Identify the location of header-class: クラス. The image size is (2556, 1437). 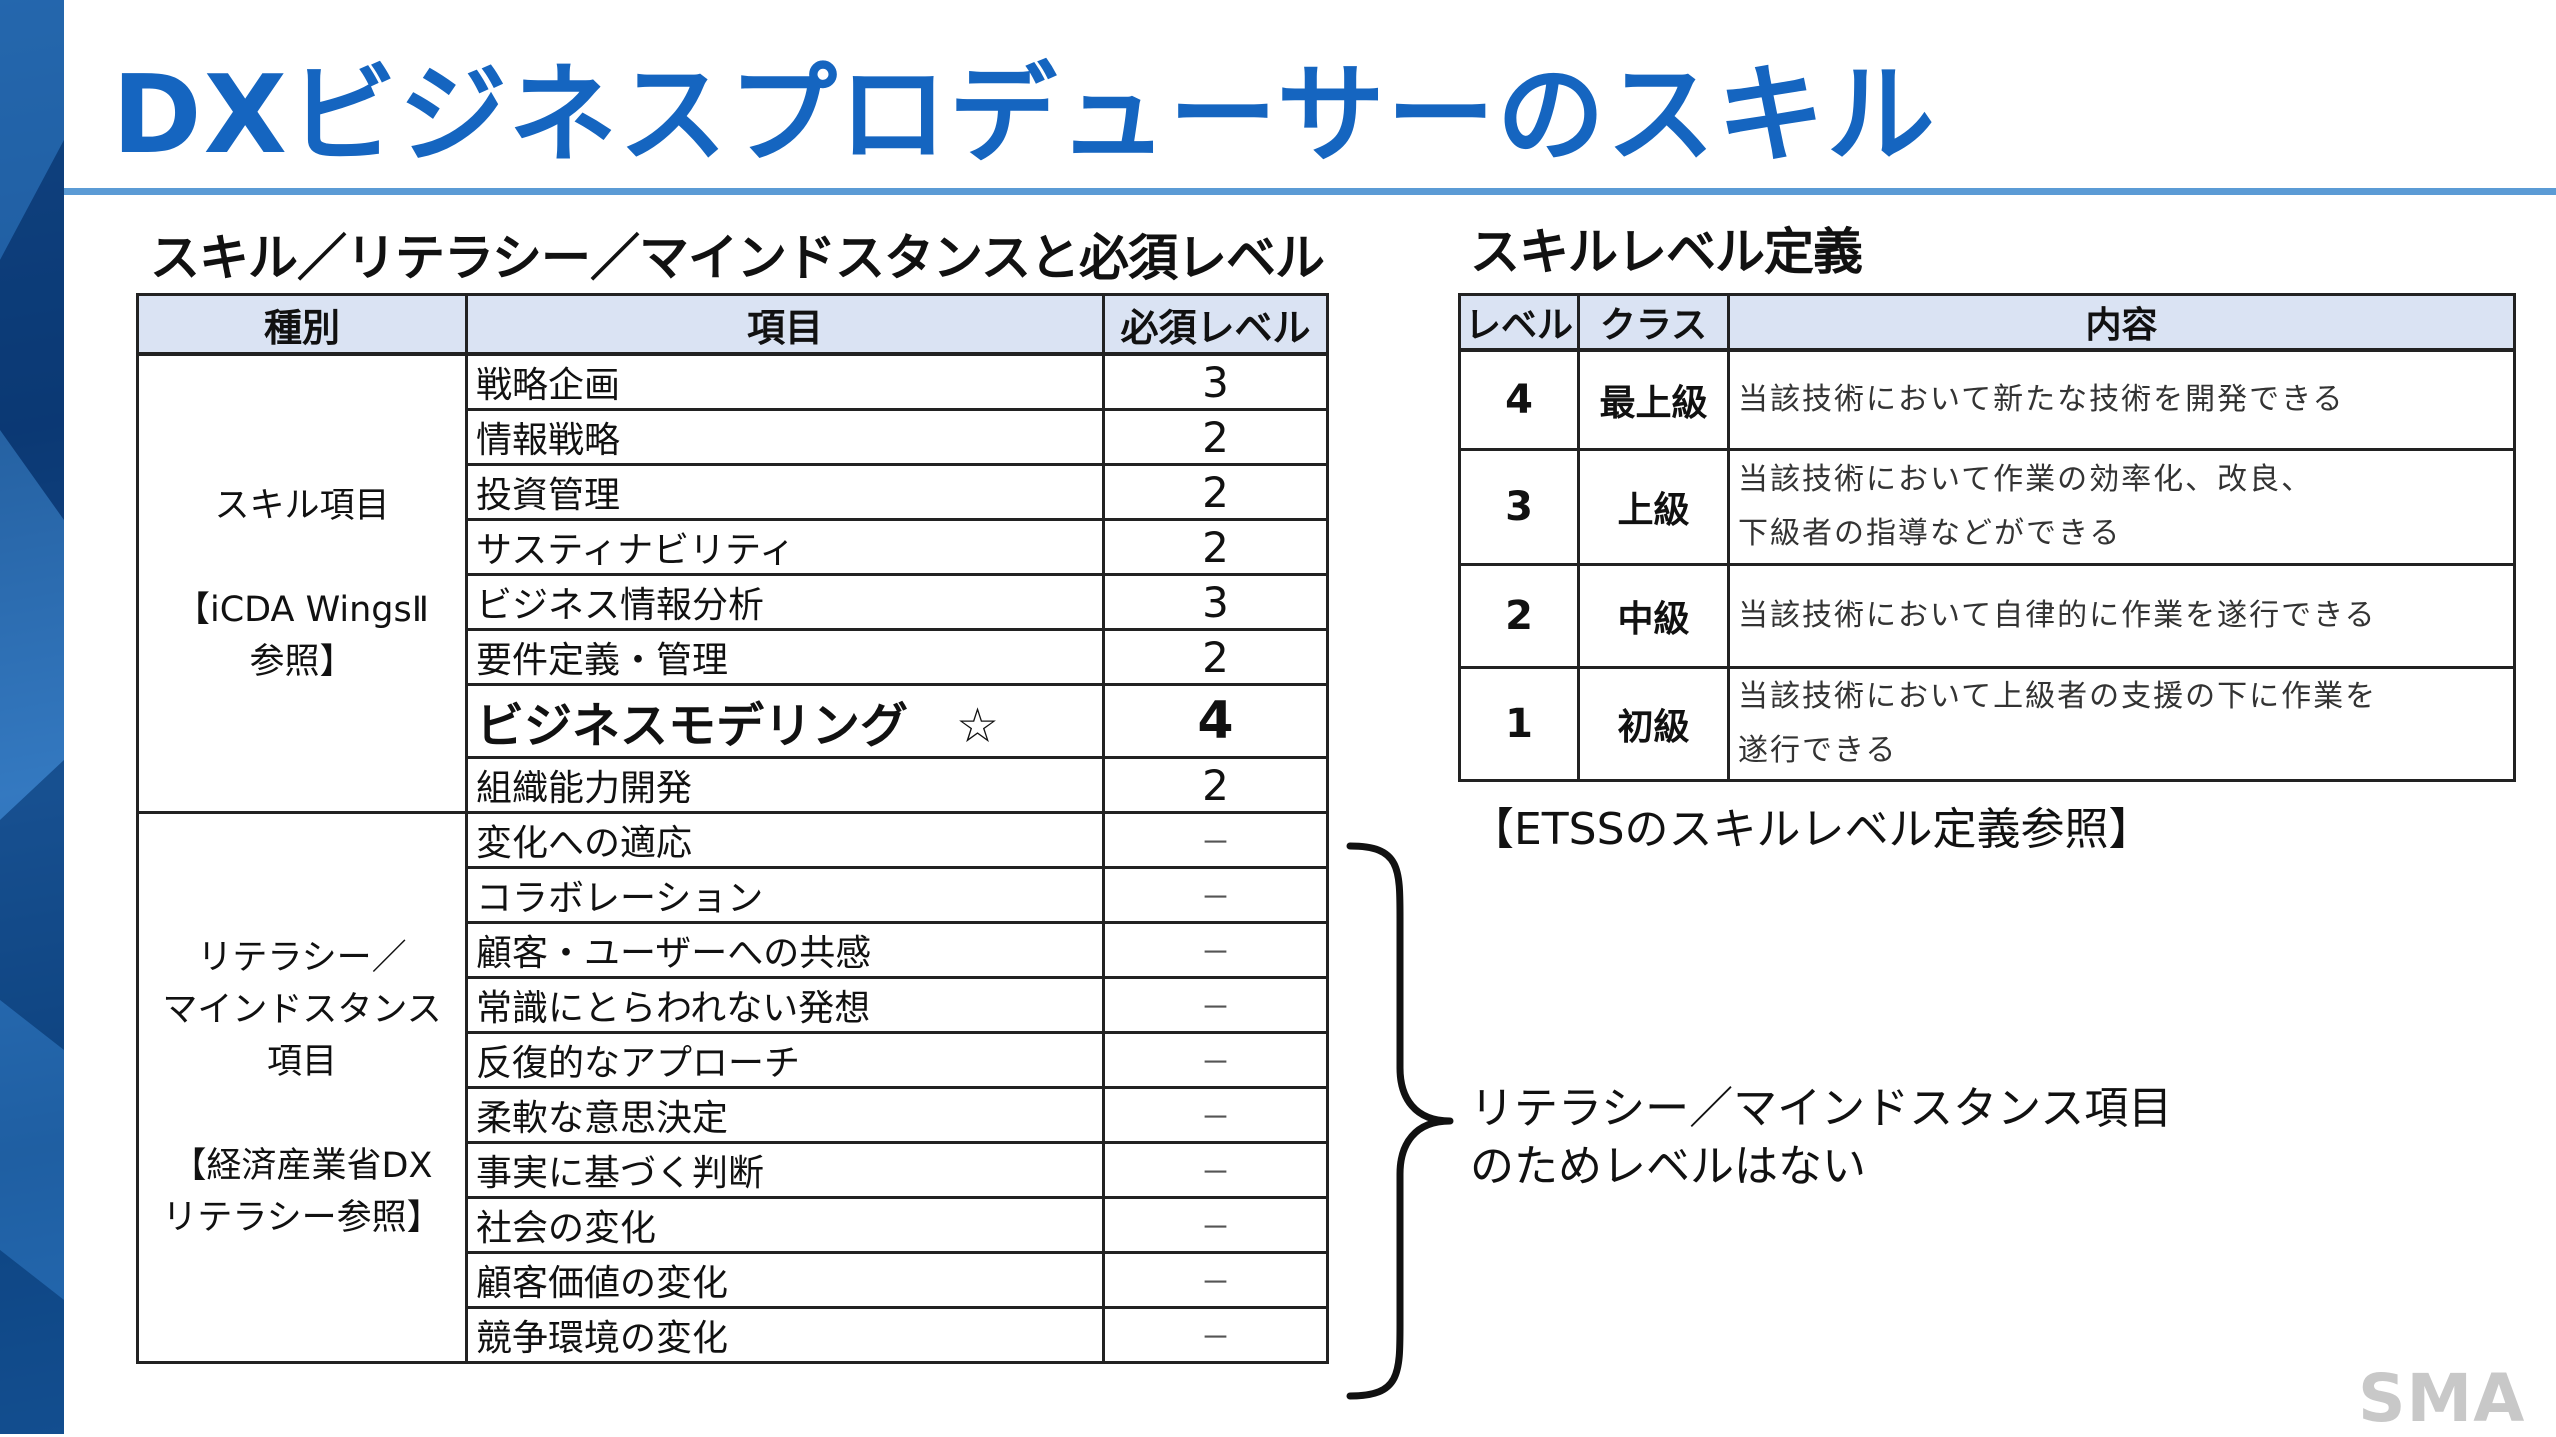
(1653, 322).